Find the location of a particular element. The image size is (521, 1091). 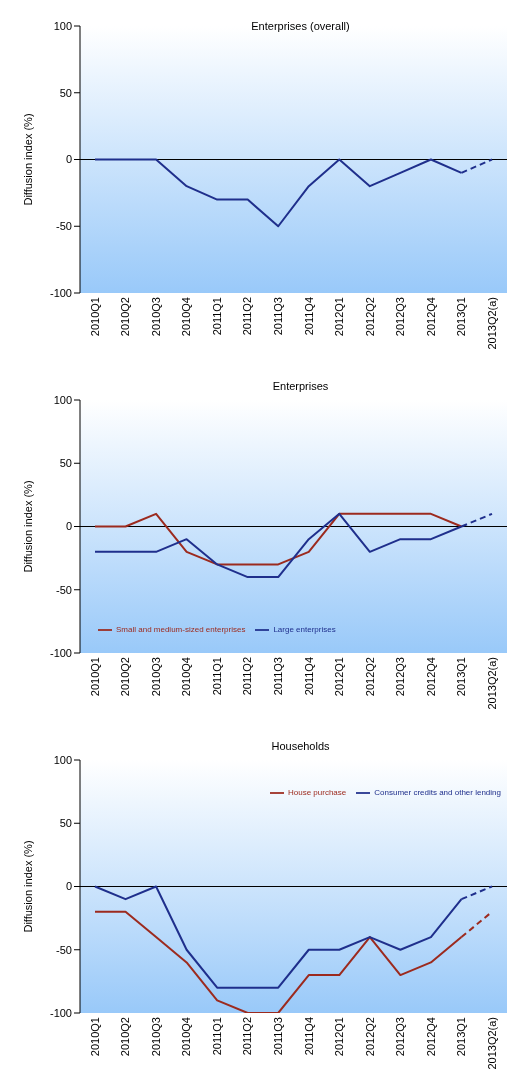

legend-label: Consumer credits and other lending is located at coordinates (437, 793).